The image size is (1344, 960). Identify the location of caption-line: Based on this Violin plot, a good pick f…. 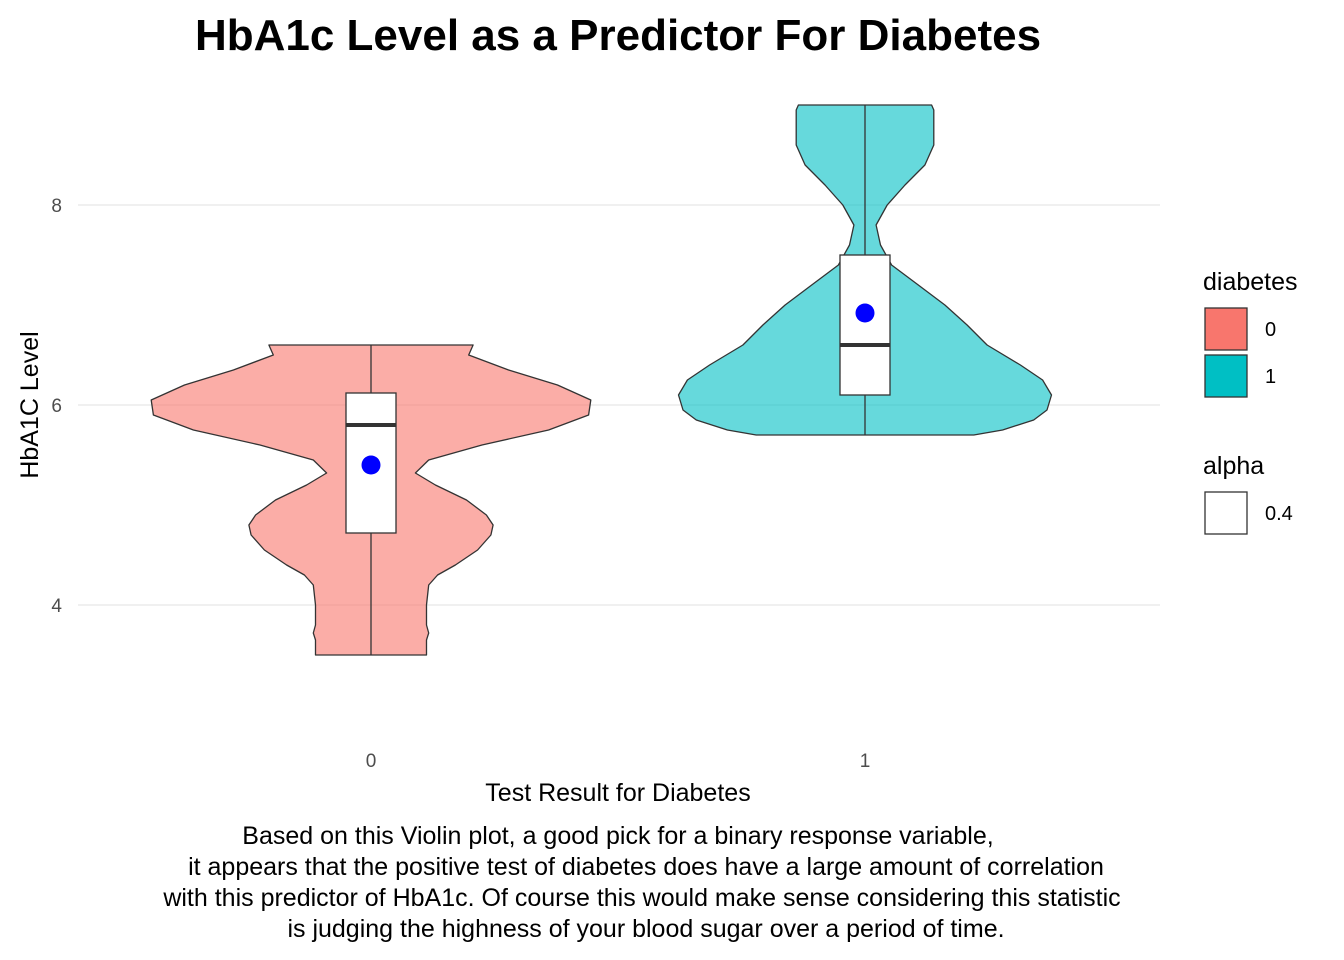
(617, 836).